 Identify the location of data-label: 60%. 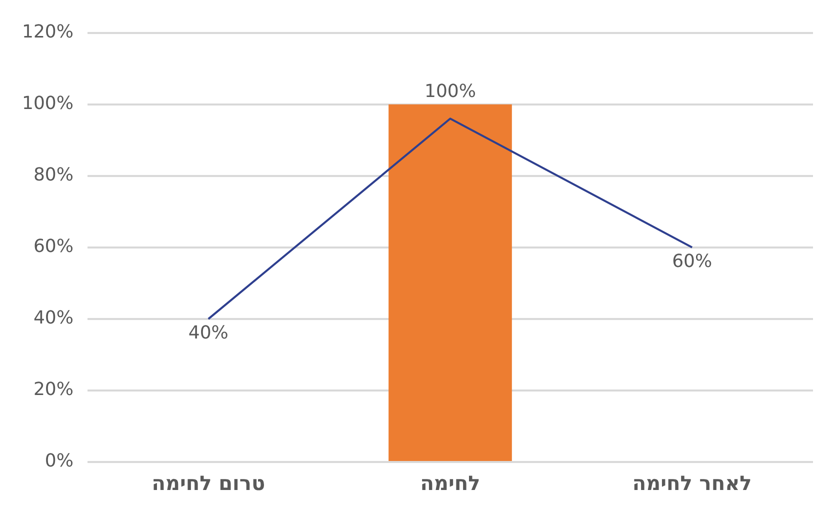
(692, 261).